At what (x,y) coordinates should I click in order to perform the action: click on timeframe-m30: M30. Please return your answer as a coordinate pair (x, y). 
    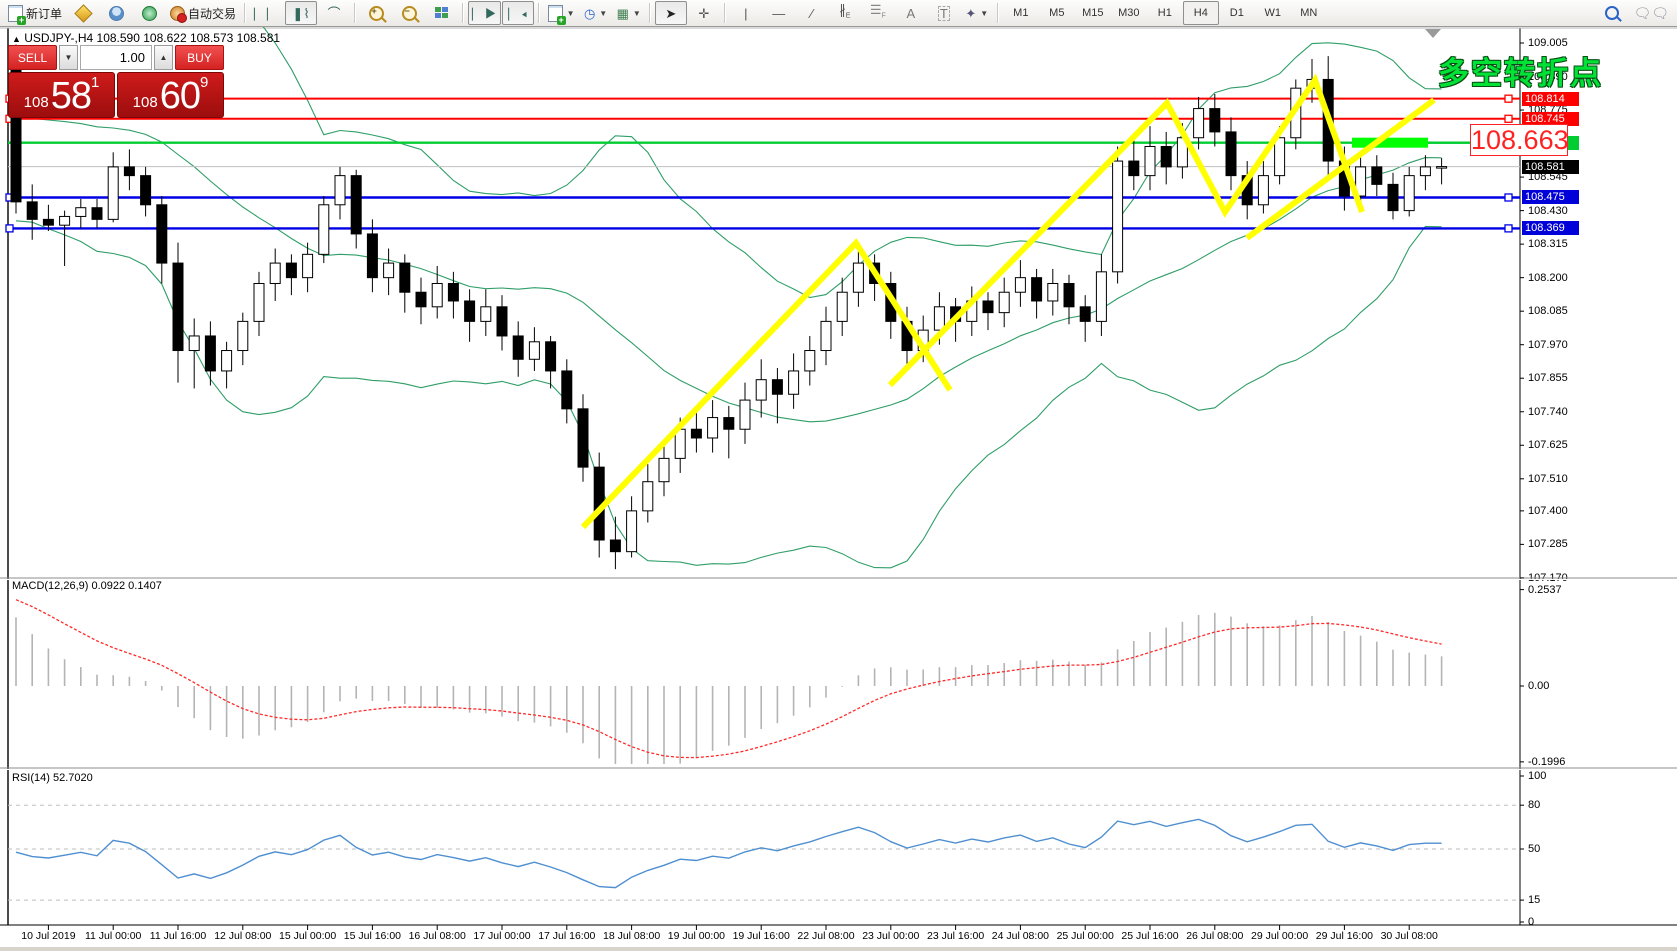
    Looking at the image, I should click on (1129, 13).